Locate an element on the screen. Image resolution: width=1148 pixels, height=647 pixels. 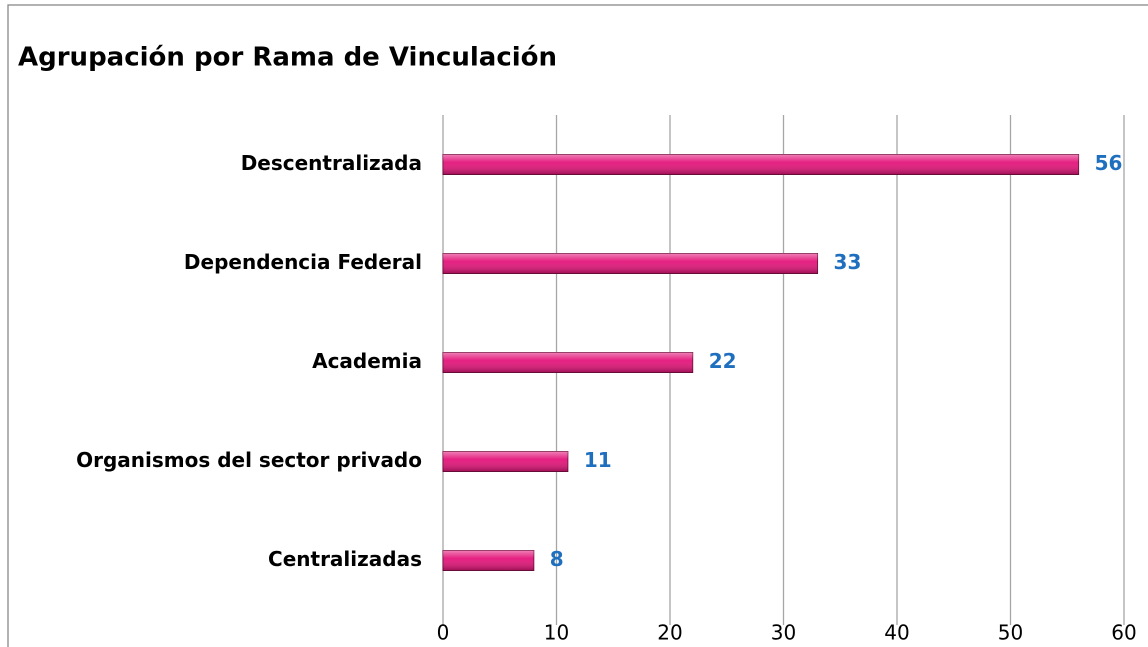
data-label: 56 is located at coordinates (1109, 163).